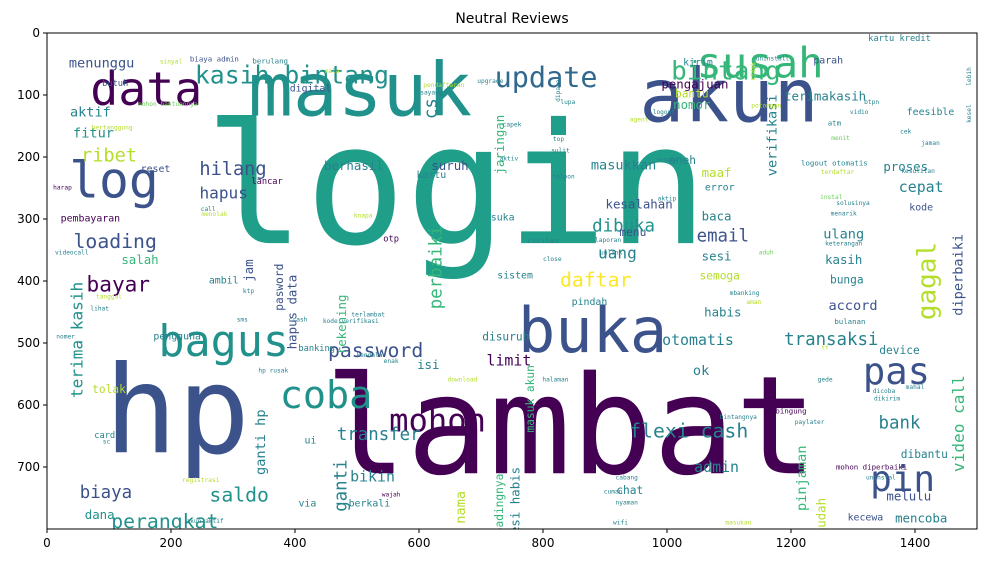 The width and height of the screenshot is (986, 562). What do you see at coordinates (139, 259) in the screenshot?
I see `word-88: salah` at bounding box center [139, 259].